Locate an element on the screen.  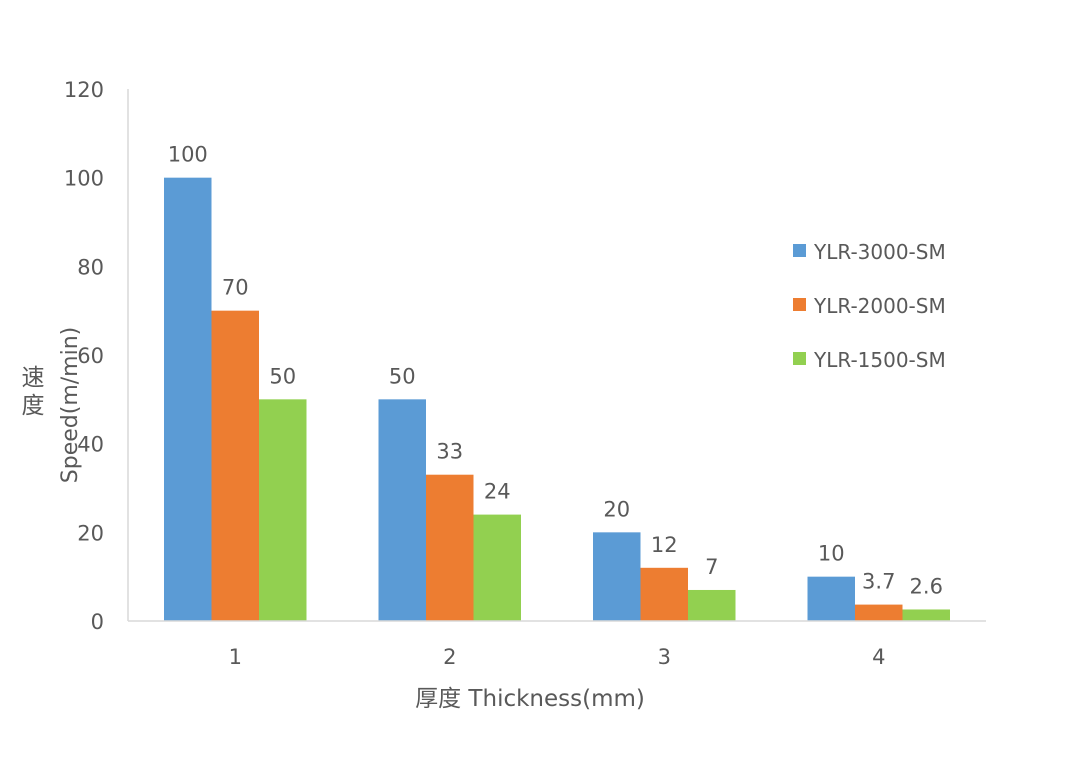
legend-label: YLR-1500-SM is located at coordinates (879, 360).